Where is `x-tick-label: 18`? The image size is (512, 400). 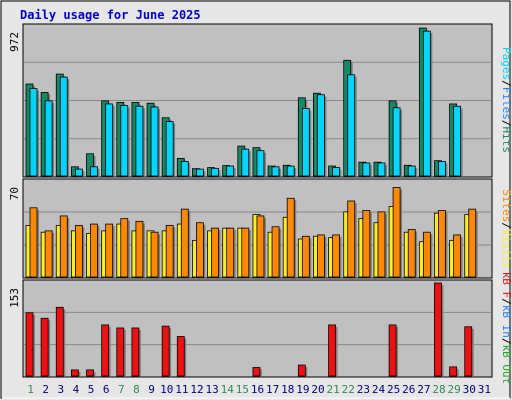
x-tick-label: 18 is located at coordinates (287, 389).